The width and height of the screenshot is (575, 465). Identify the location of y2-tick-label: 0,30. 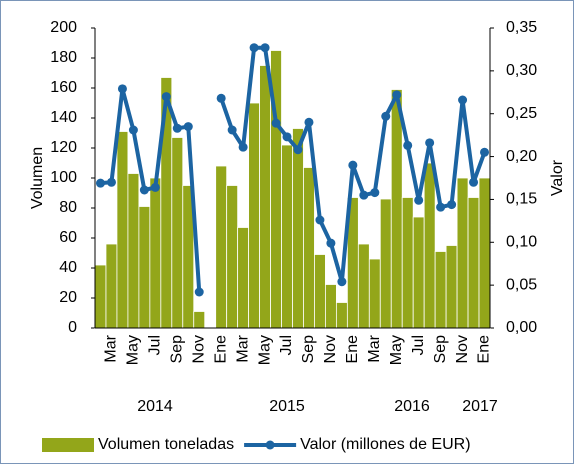
(521, 70).